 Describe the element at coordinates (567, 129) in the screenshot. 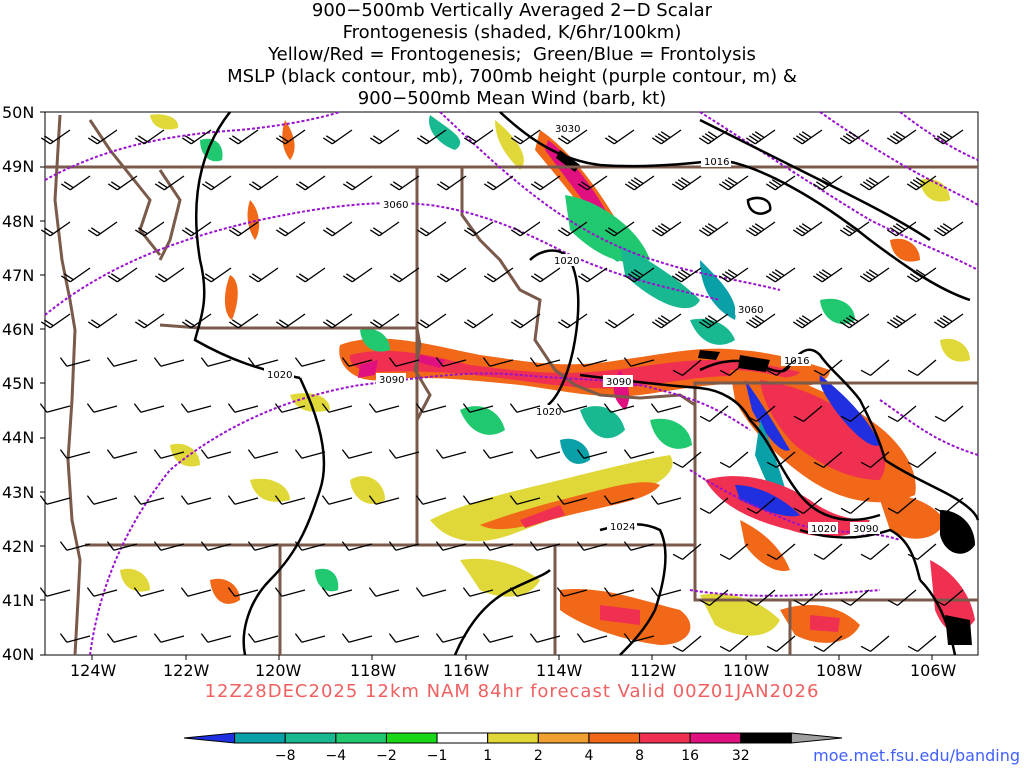

I see `height-label-3030: 3030` at that location.